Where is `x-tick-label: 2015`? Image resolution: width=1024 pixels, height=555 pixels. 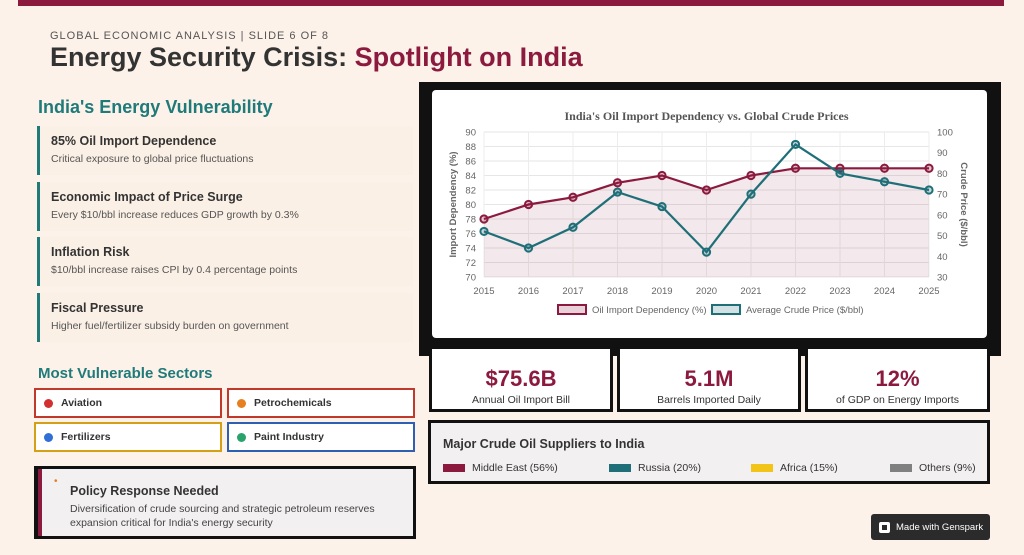 x-tick-label: 2015 is located at coordinates (483, 291).